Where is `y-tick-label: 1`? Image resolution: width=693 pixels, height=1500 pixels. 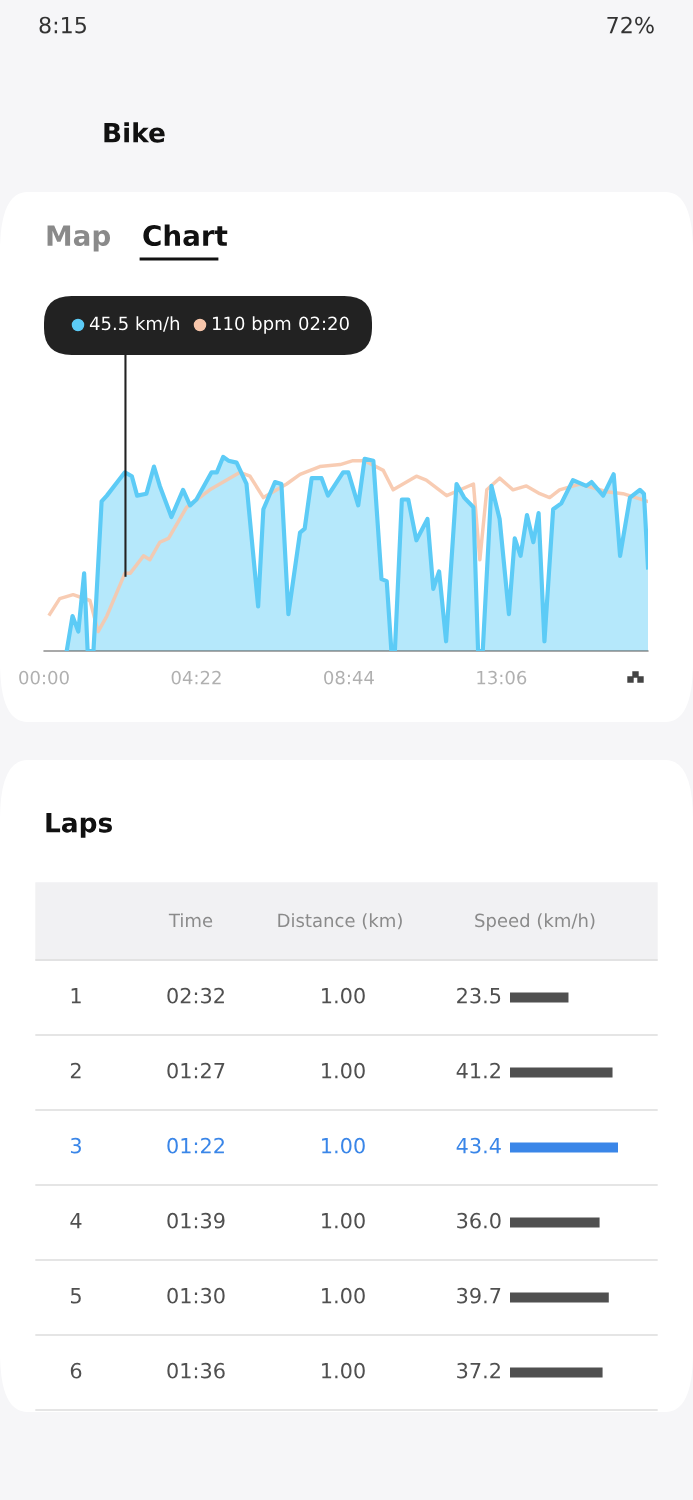 y-tick-label: 1 is located at coordinates (76, 996).